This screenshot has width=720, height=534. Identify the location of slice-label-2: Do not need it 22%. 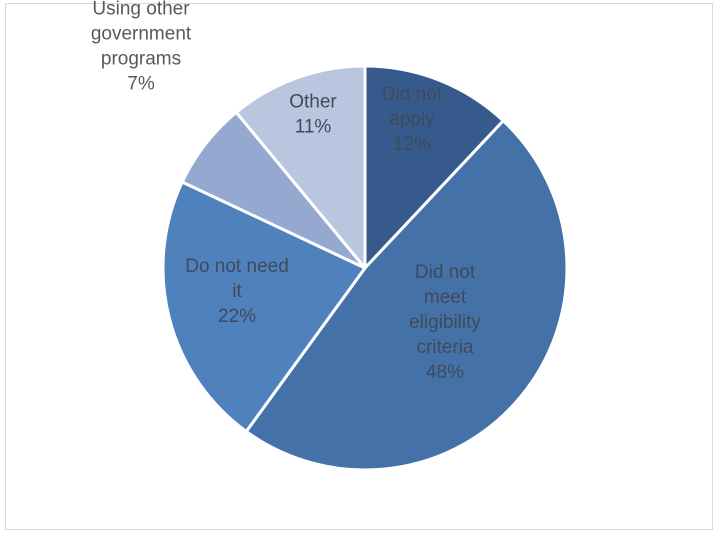
(237, 291).